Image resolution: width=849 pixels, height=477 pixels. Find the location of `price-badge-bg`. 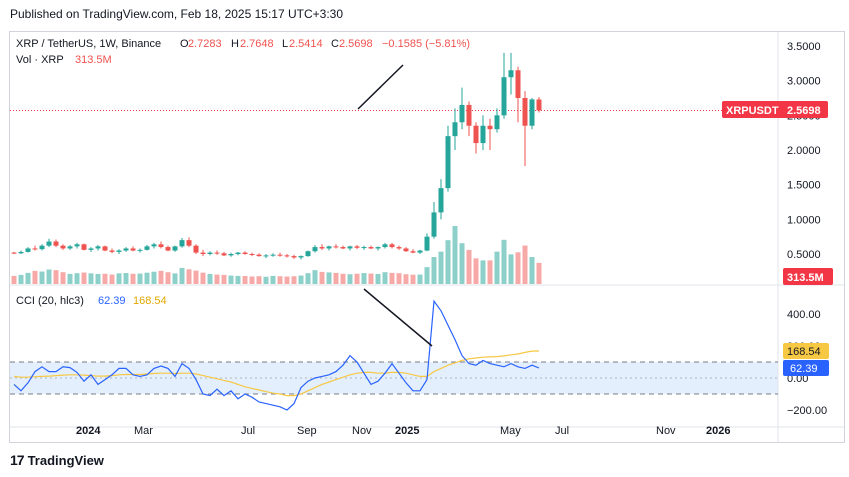

price-badge-bg is located at coordinates (775, 109).